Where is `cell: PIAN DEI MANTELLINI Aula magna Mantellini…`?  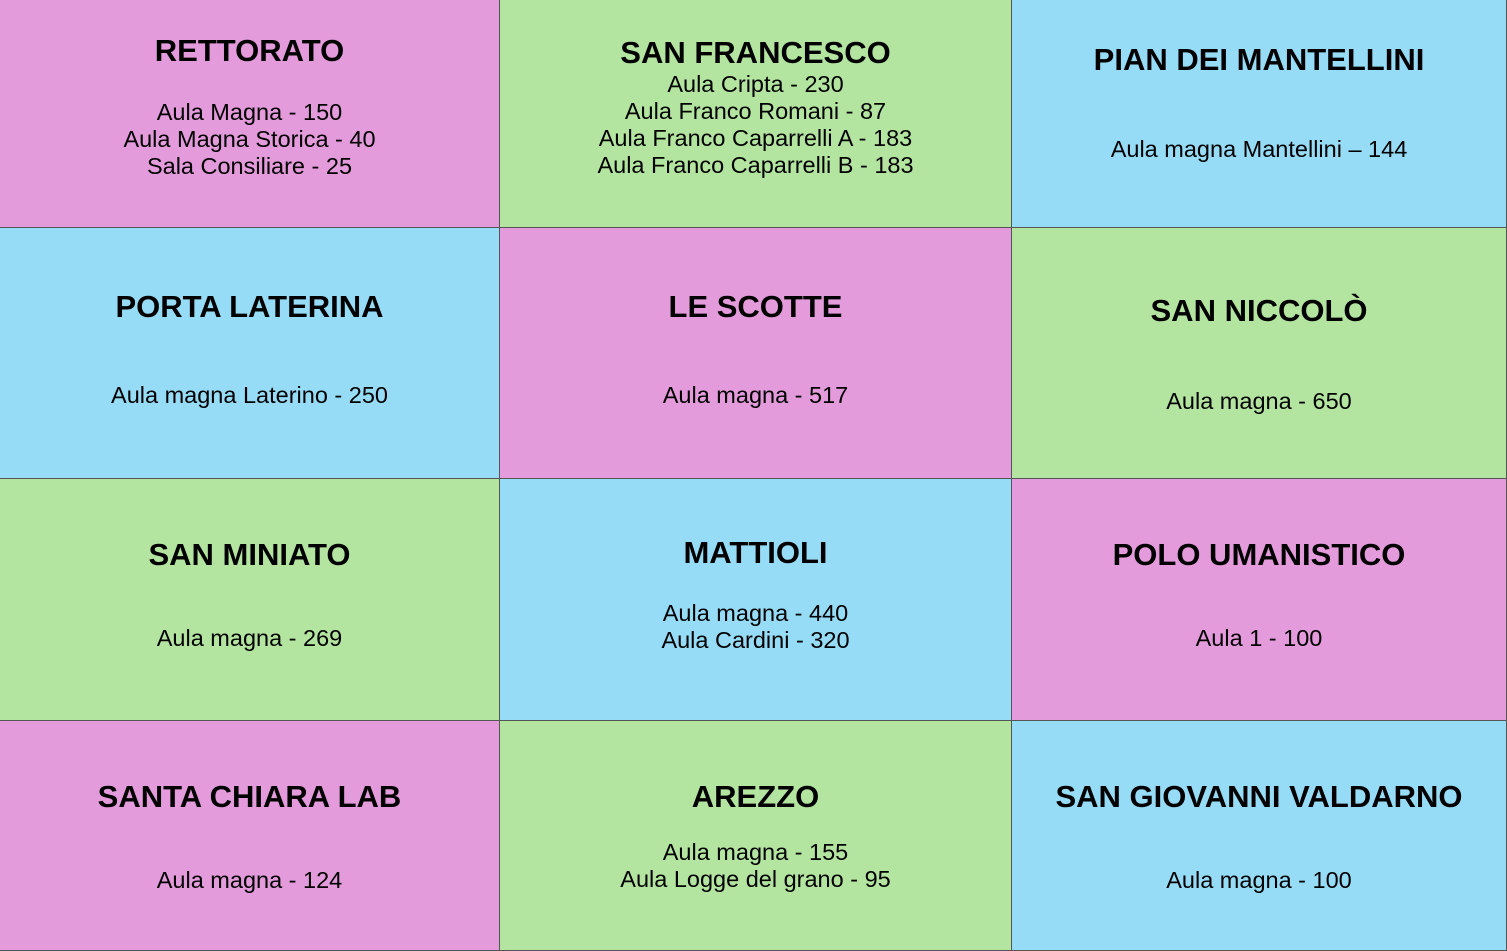
cell: PIAN DEI MANTELLINI Aula magna Mantellini… is located at coordinates (1259, 114).